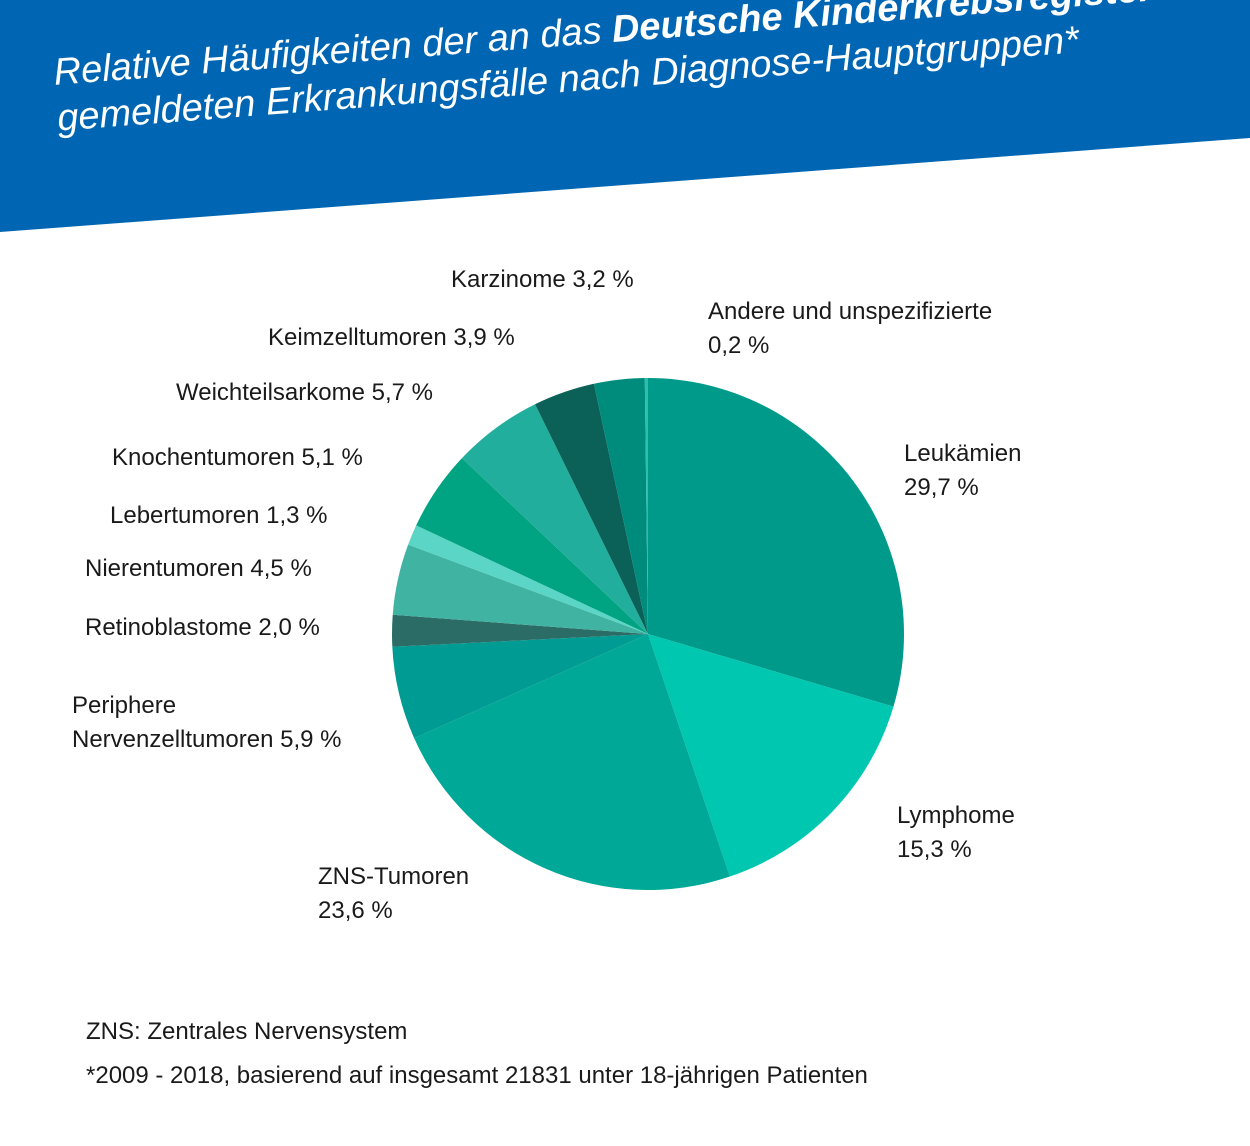 The height and width of the screenshot is (1146, 1250). I want to click on label-zns: ZNS-Tumoren 23,6 %, so click(393, 894).